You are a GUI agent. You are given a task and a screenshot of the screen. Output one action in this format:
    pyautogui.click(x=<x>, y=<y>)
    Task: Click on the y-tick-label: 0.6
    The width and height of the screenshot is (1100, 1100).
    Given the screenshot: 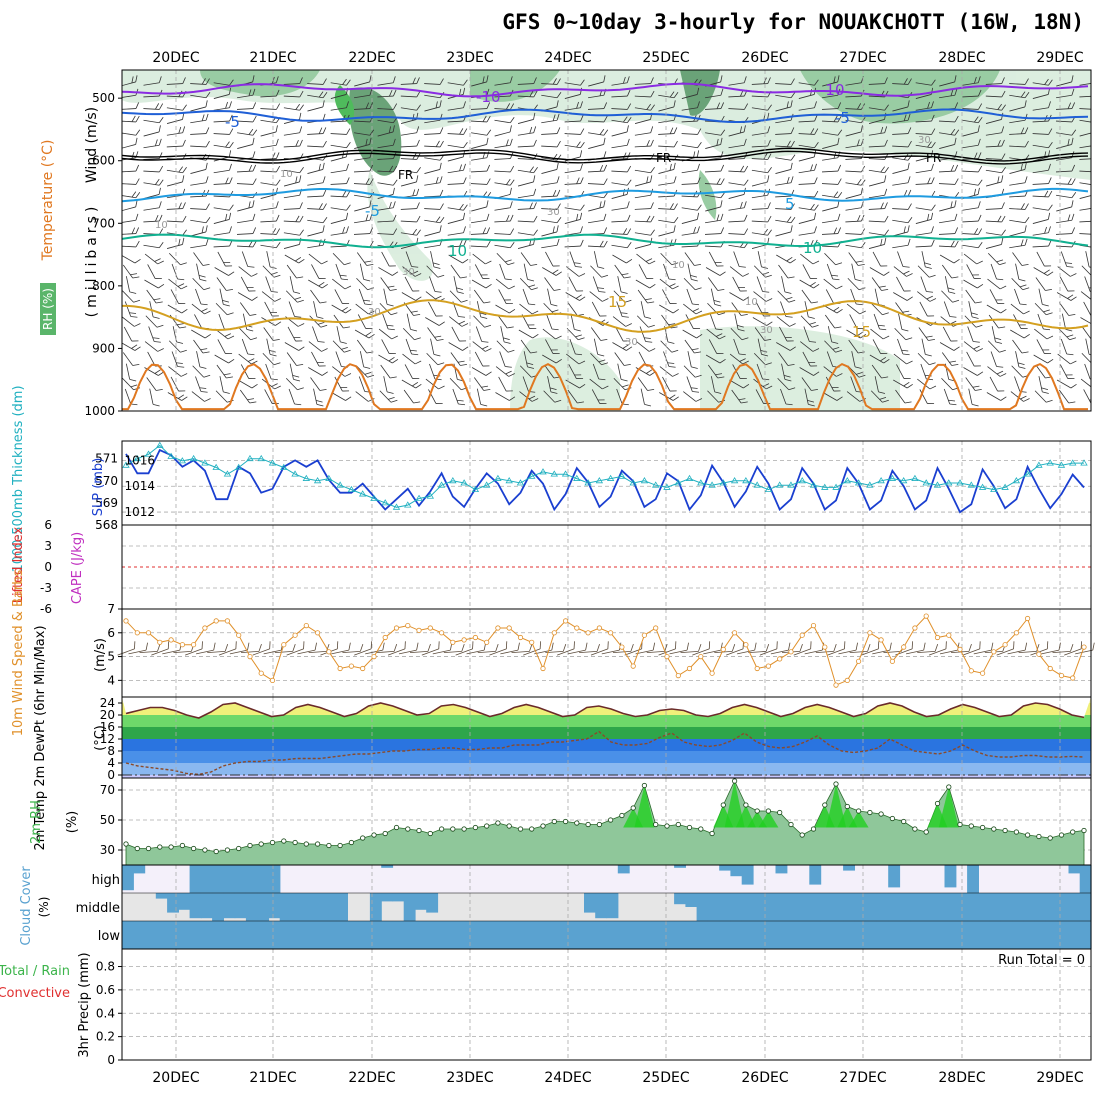 What is the action you would take?
    pyautogui.click(x=105, y=990)
    